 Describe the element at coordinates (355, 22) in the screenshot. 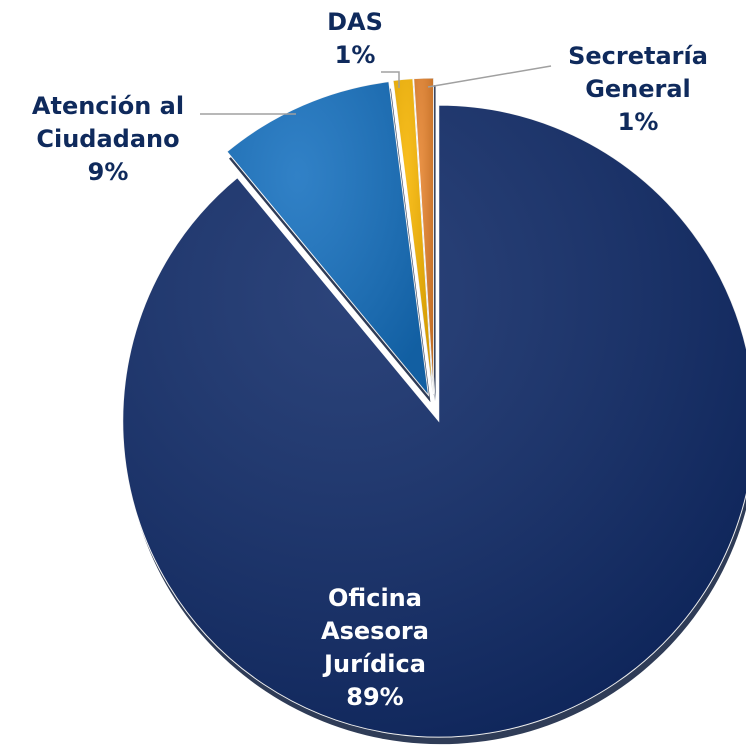

I see `category-label: DAS` at that location.